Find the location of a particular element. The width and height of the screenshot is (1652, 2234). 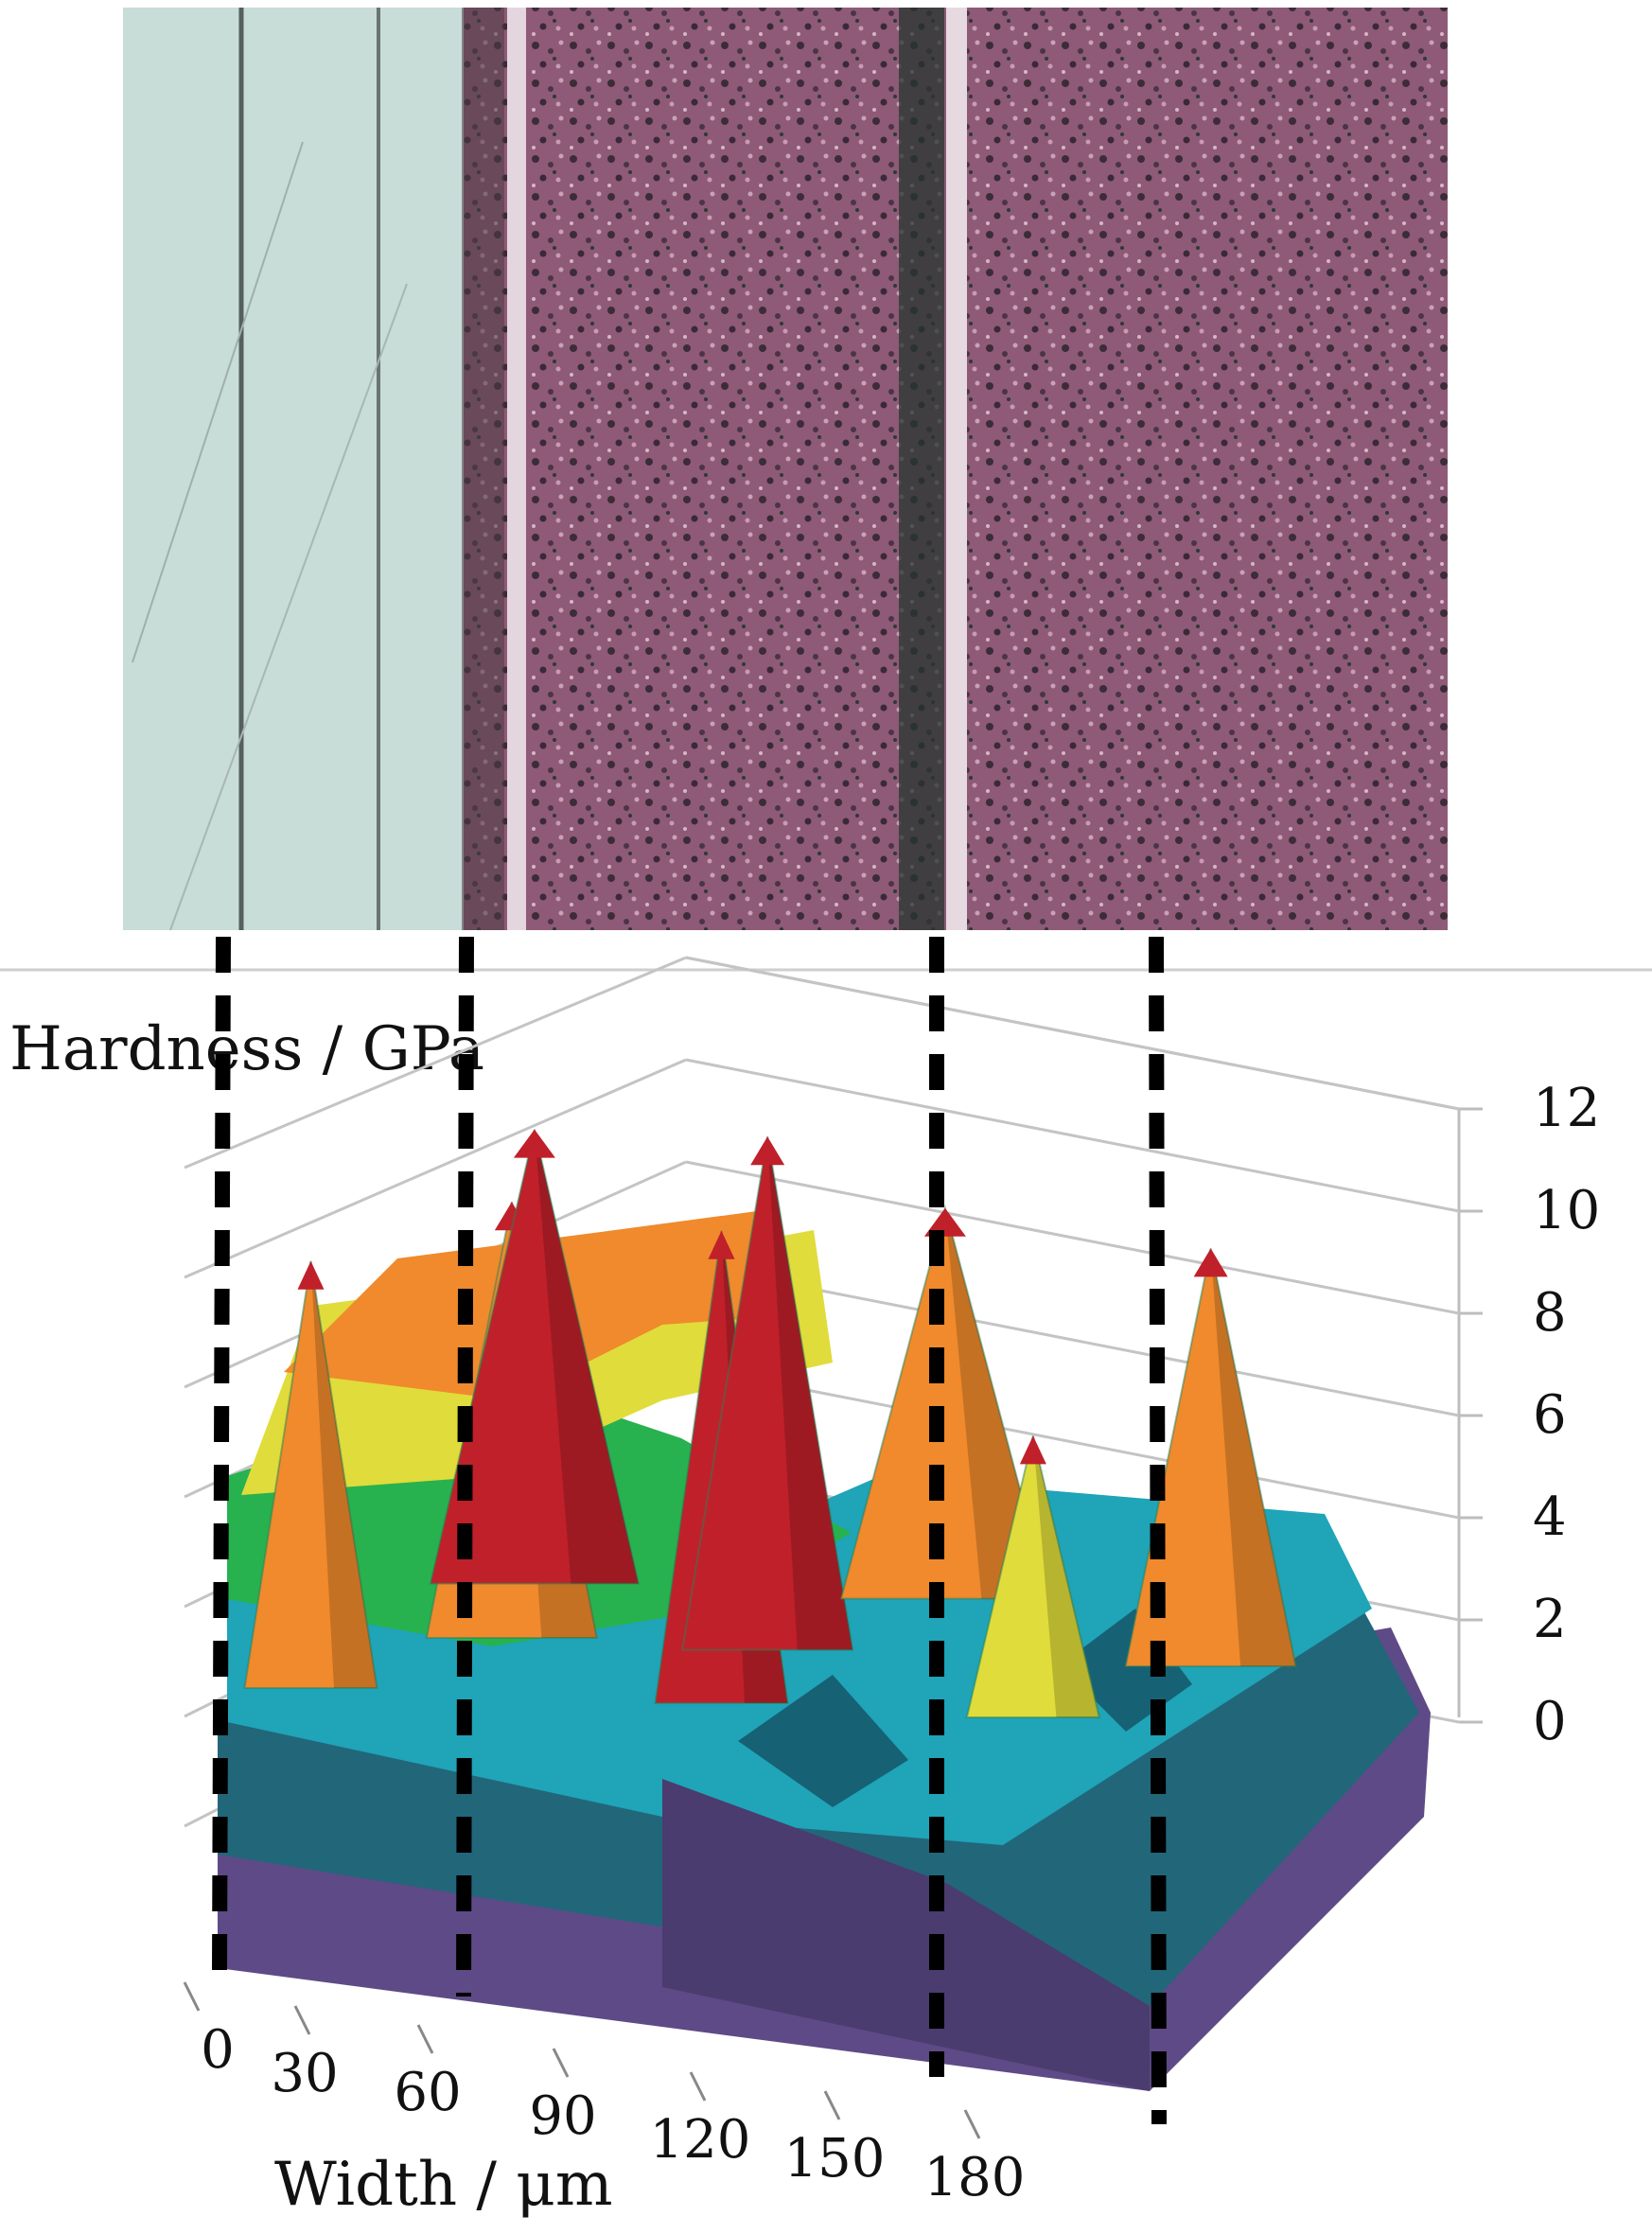

interface-band is located at coordinates (483, 469).